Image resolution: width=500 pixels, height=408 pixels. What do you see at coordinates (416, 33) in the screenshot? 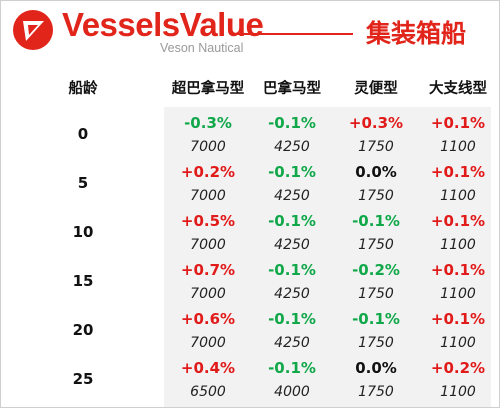
I see `page-title: 集装箱船` at bounding box center [416, 33].